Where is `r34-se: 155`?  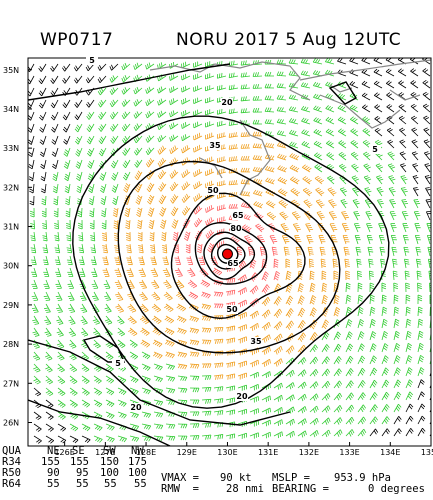
r34-se: 155 is located at coordinates (79, 462).